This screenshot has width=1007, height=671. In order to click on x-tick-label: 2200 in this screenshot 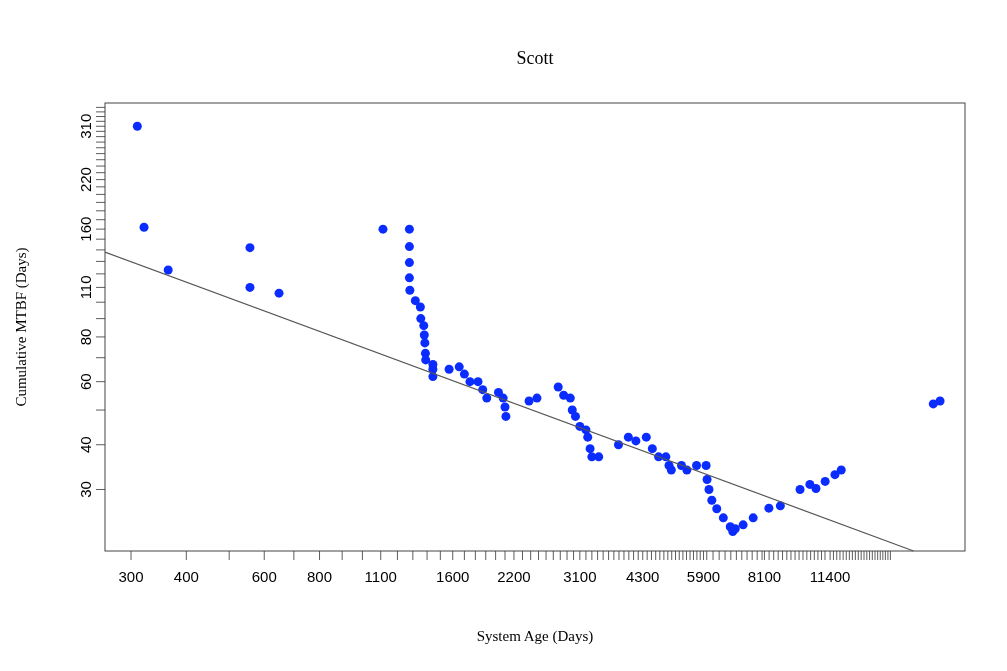, I will do `click(514, 576)`.